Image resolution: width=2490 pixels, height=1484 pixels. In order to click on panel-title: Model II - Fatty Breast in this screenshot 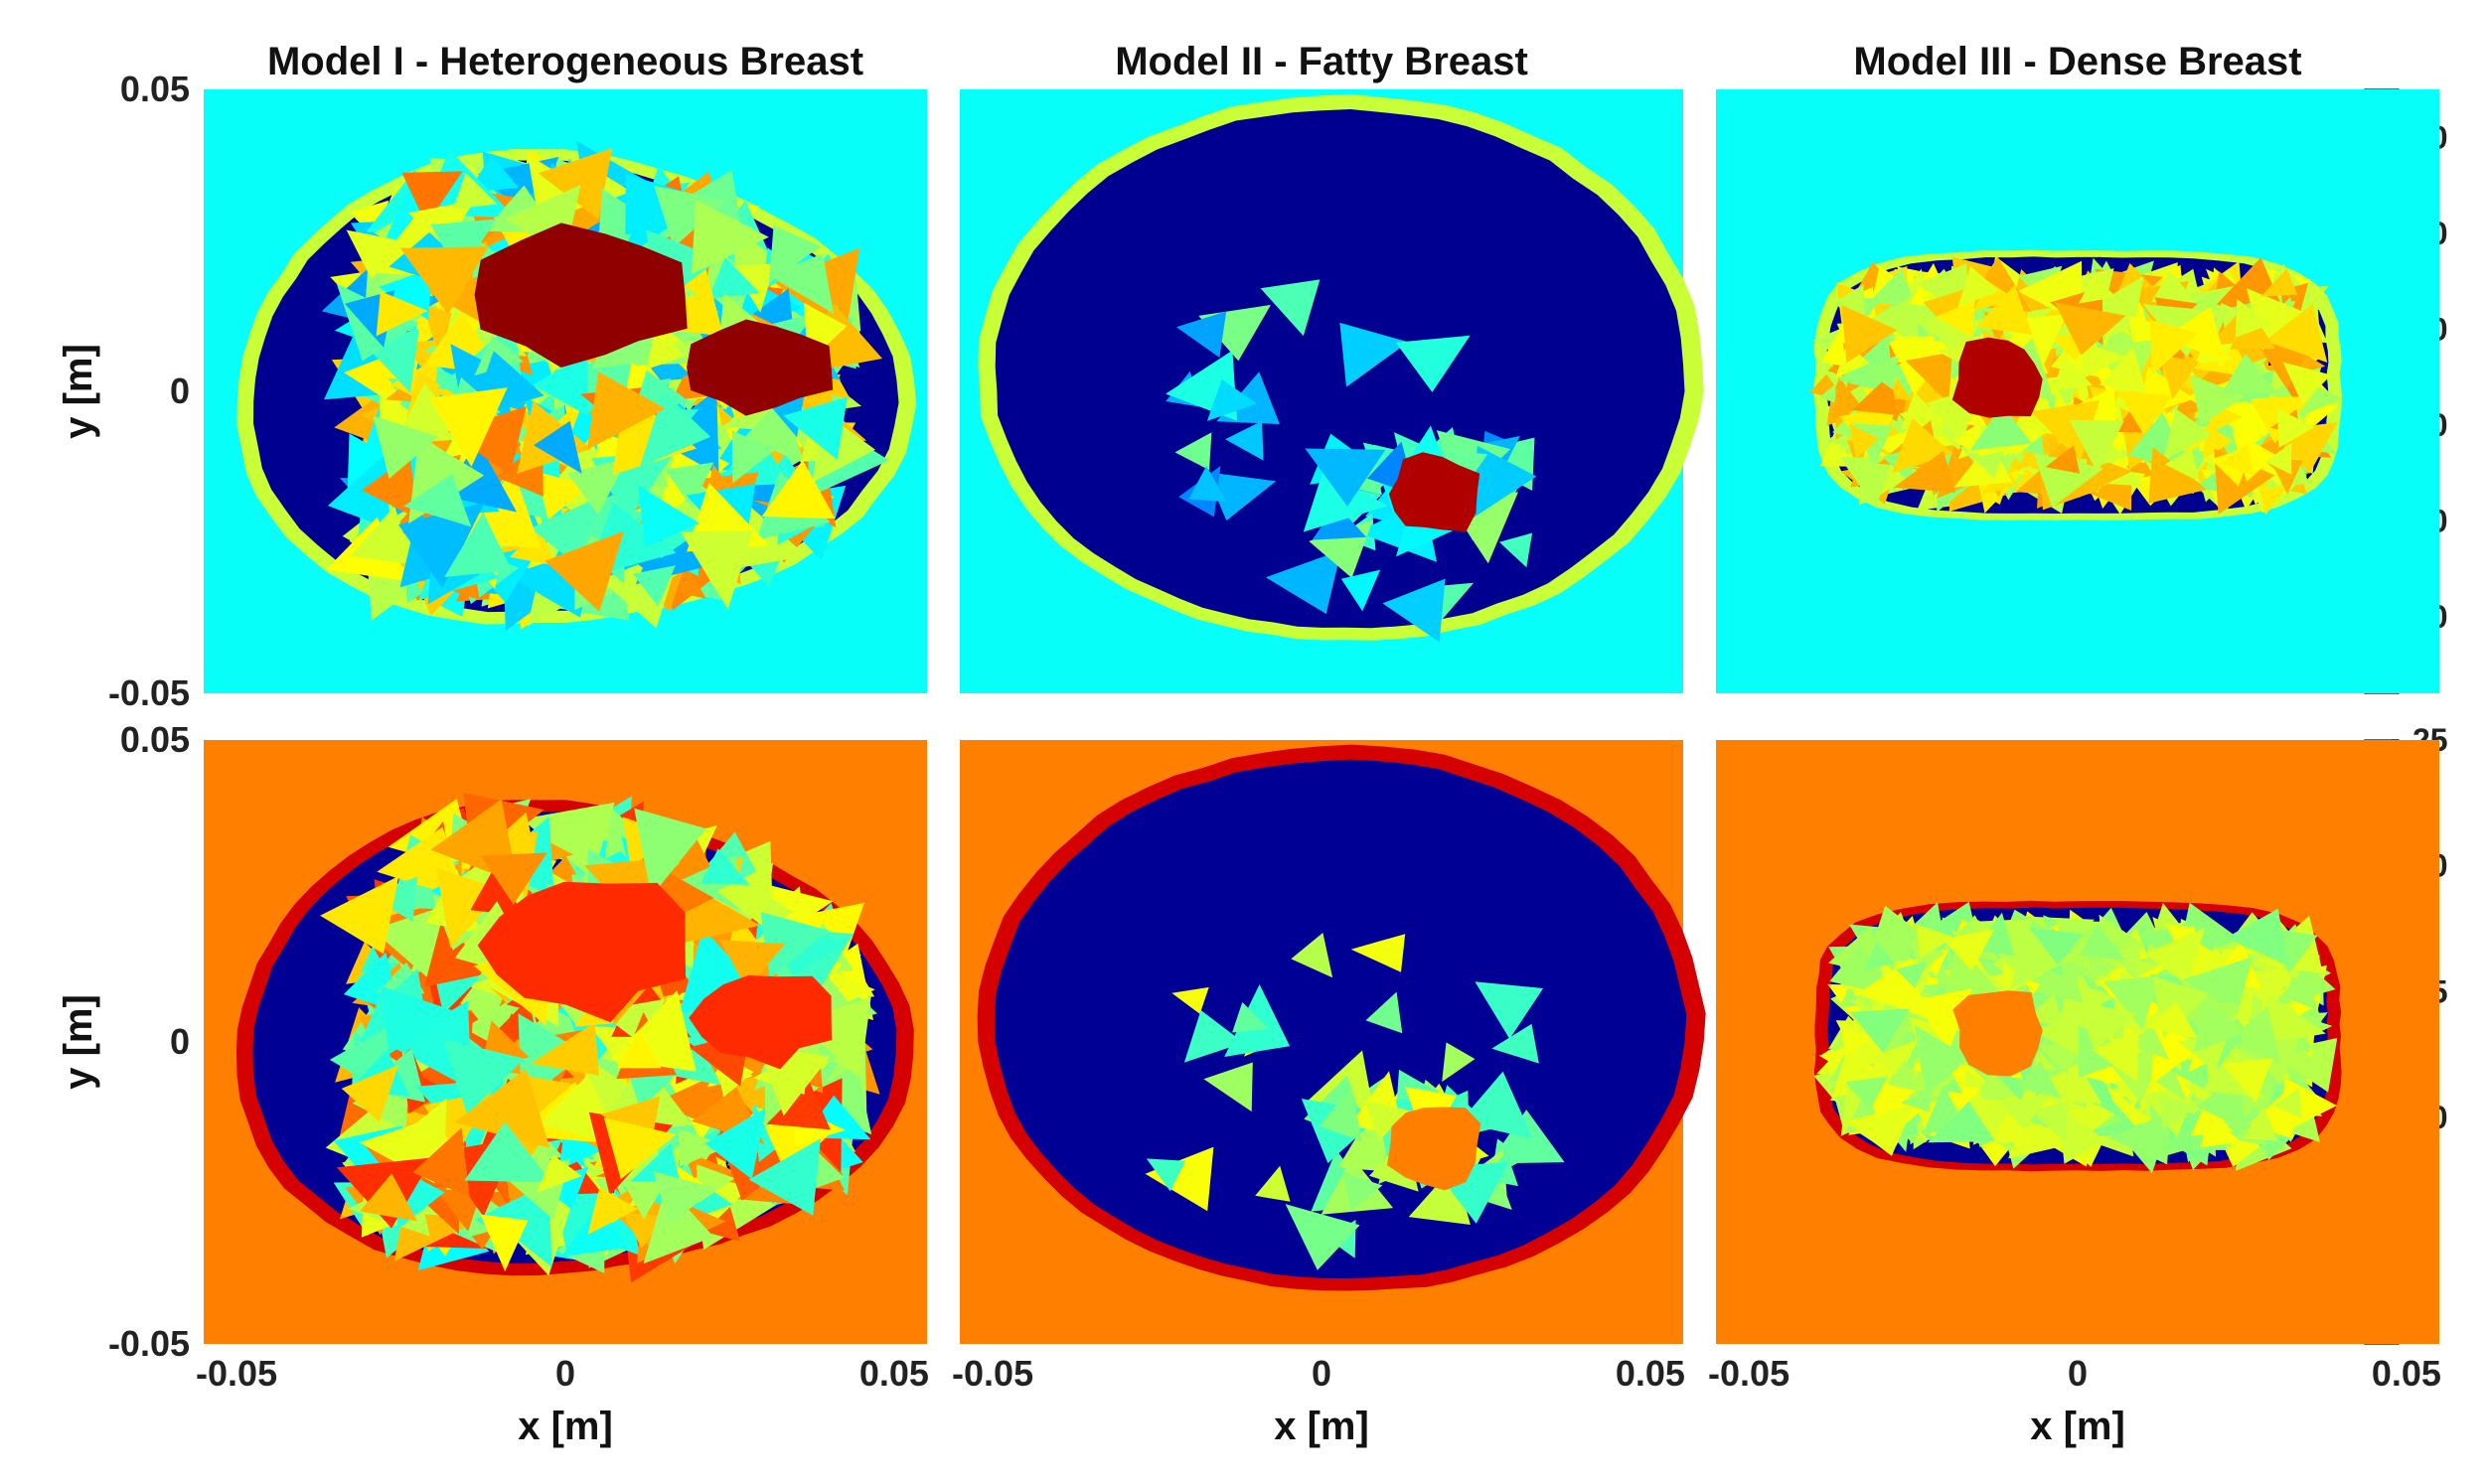, I will do `click(1321, 61)`.